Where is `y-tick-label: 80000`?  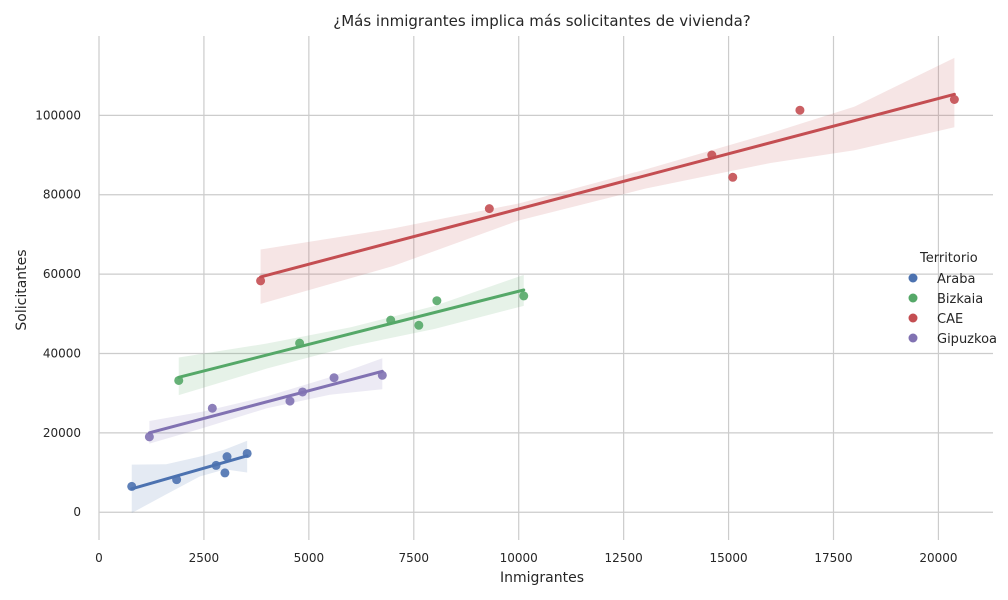 y-tick-label: 80000 is located at coordinates (62, 195).